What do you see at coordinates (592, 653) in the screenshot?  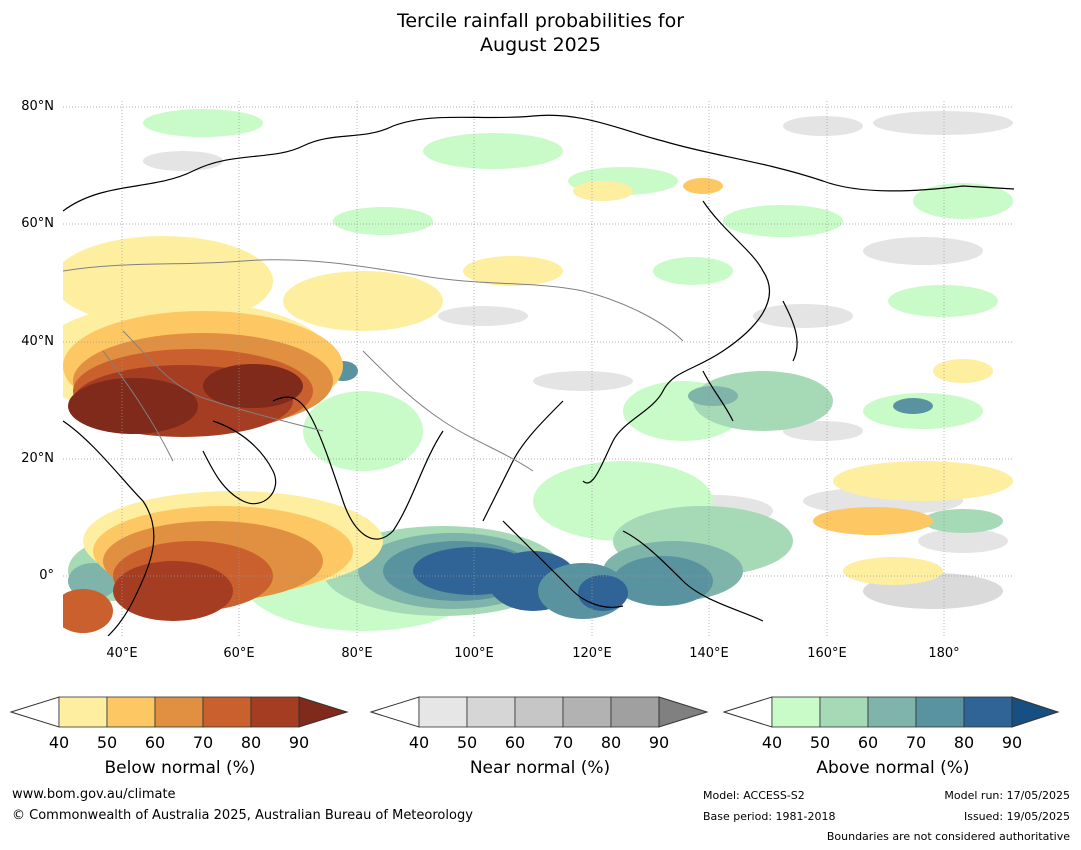 I see `lon-label-120e: 120°E` at bounding box center [592, 653].